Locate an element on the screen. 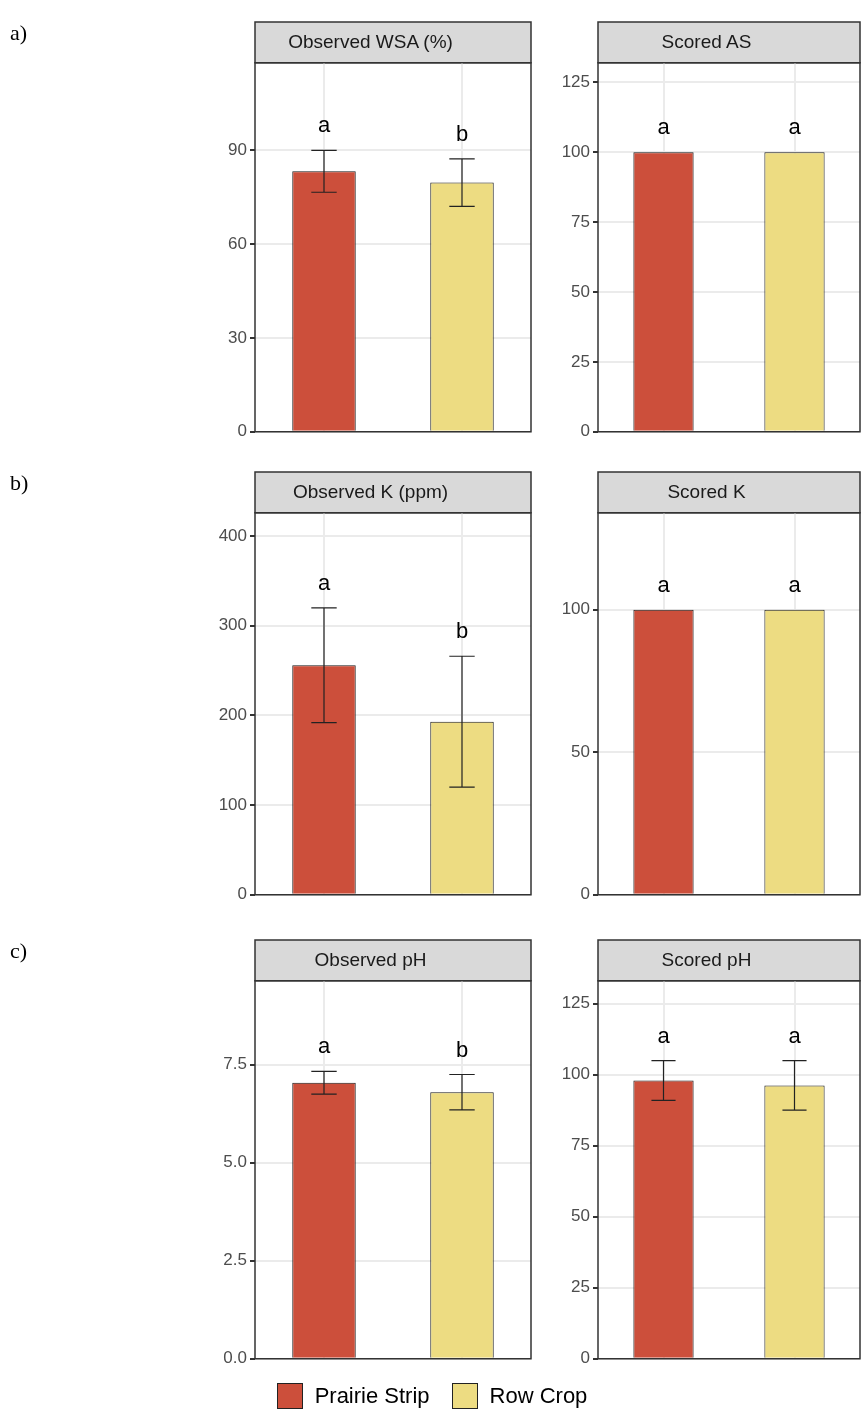  chart-title: Observed WSA (%) is located at coordinates (370, 41).